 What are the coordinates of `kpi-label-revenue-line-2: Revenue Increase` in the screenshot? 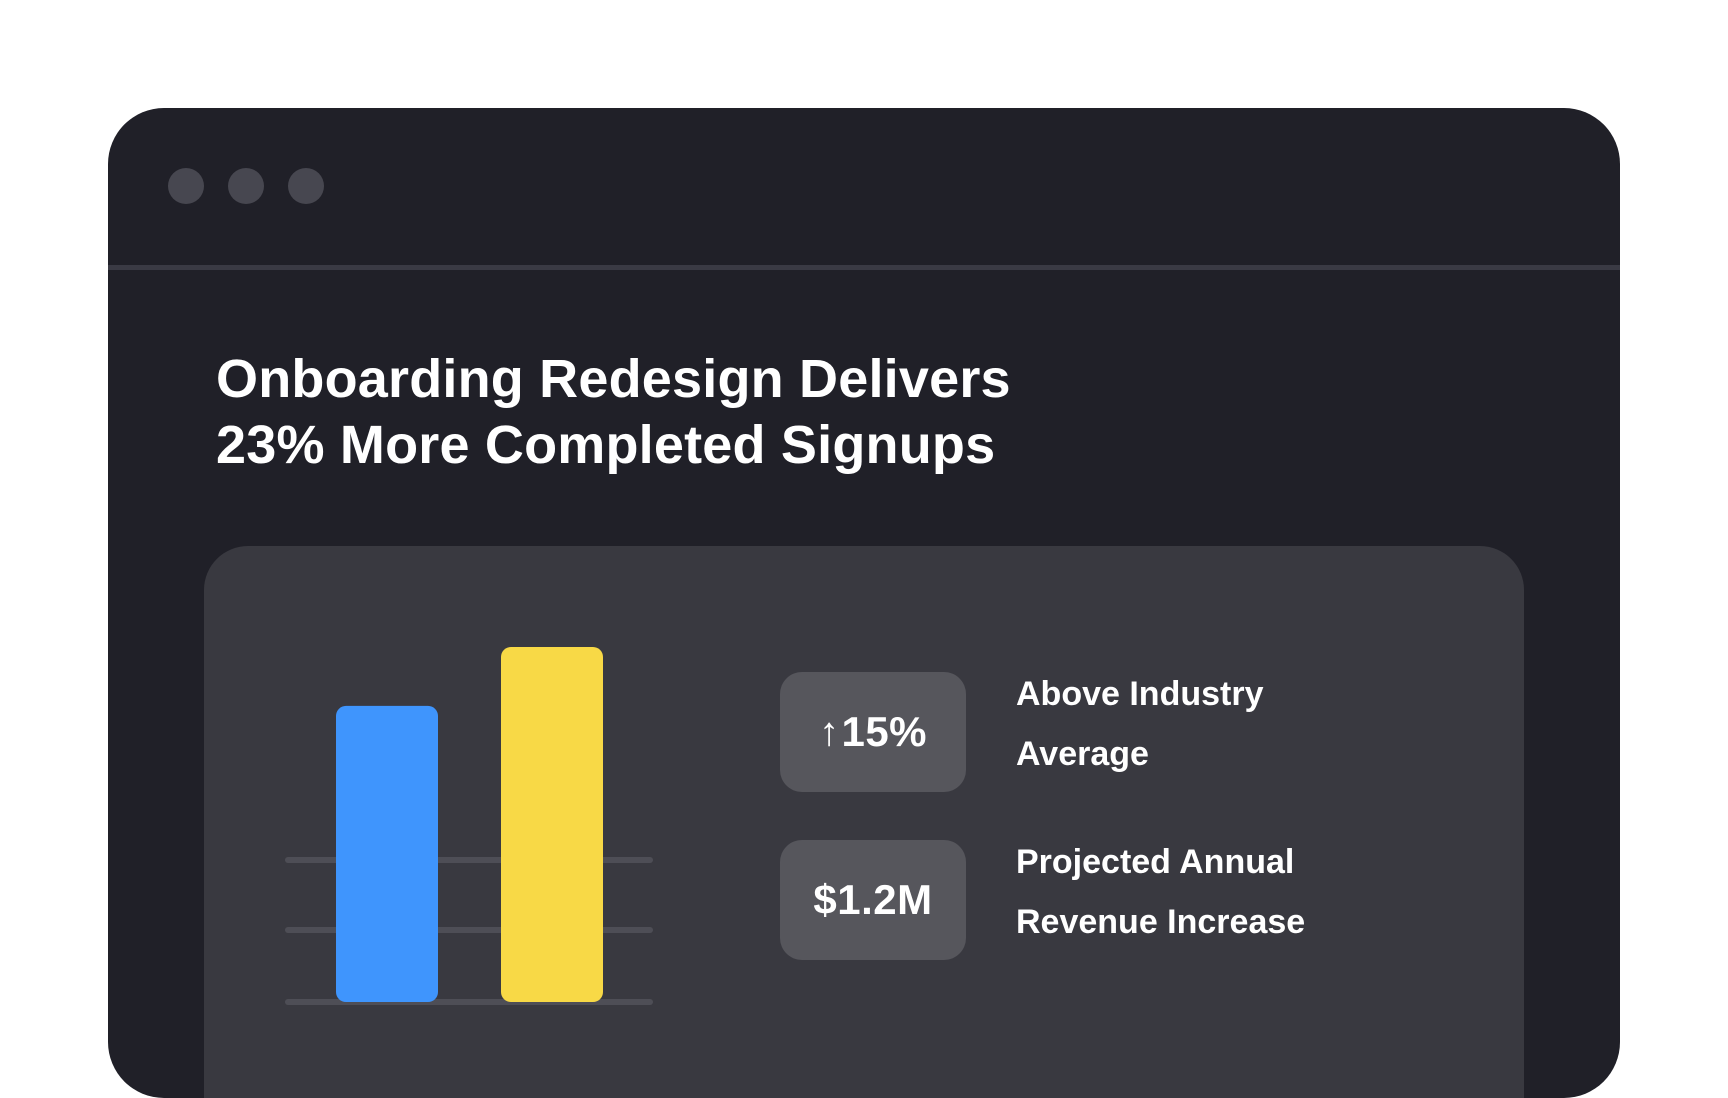 It's located at (1161, 922).